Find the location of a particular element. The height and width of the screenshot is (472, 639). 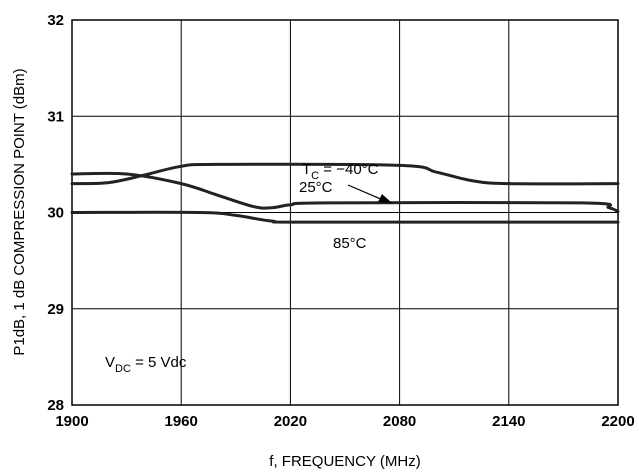

label-vdc-sub: DC is located at coordinates (123, 369).